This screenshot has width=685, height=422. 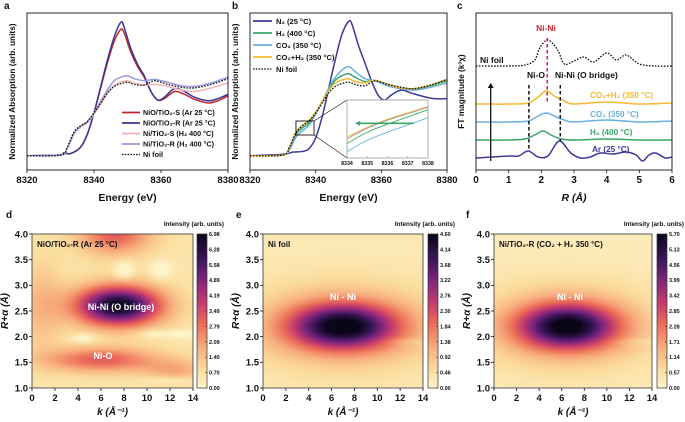 I want to click on colorbar-tick-label: 0.57, so click(x=674, y=374).